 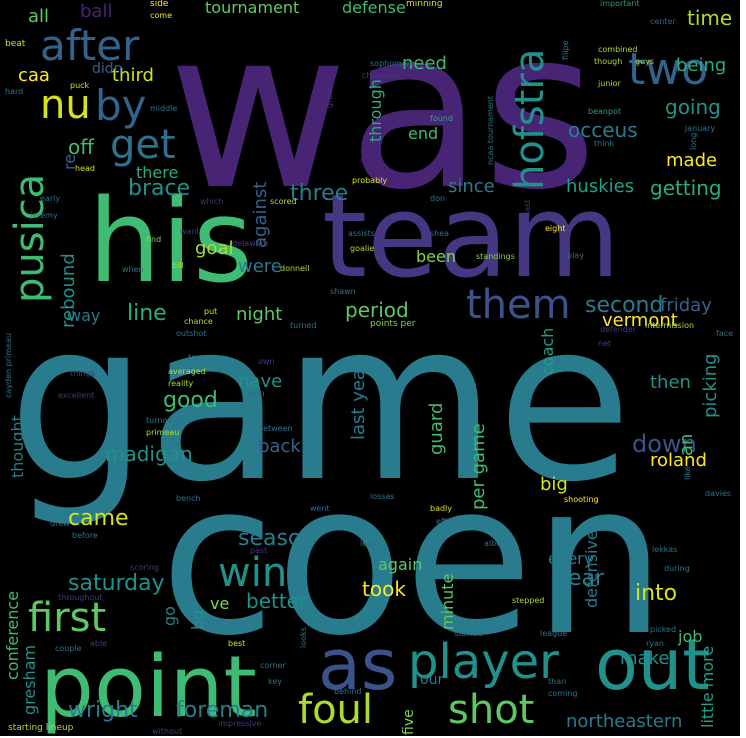 What do you see at coordinates (170, 242) in the screenshot?
I see `cloud-word: his` at bounding box center [170, 242].